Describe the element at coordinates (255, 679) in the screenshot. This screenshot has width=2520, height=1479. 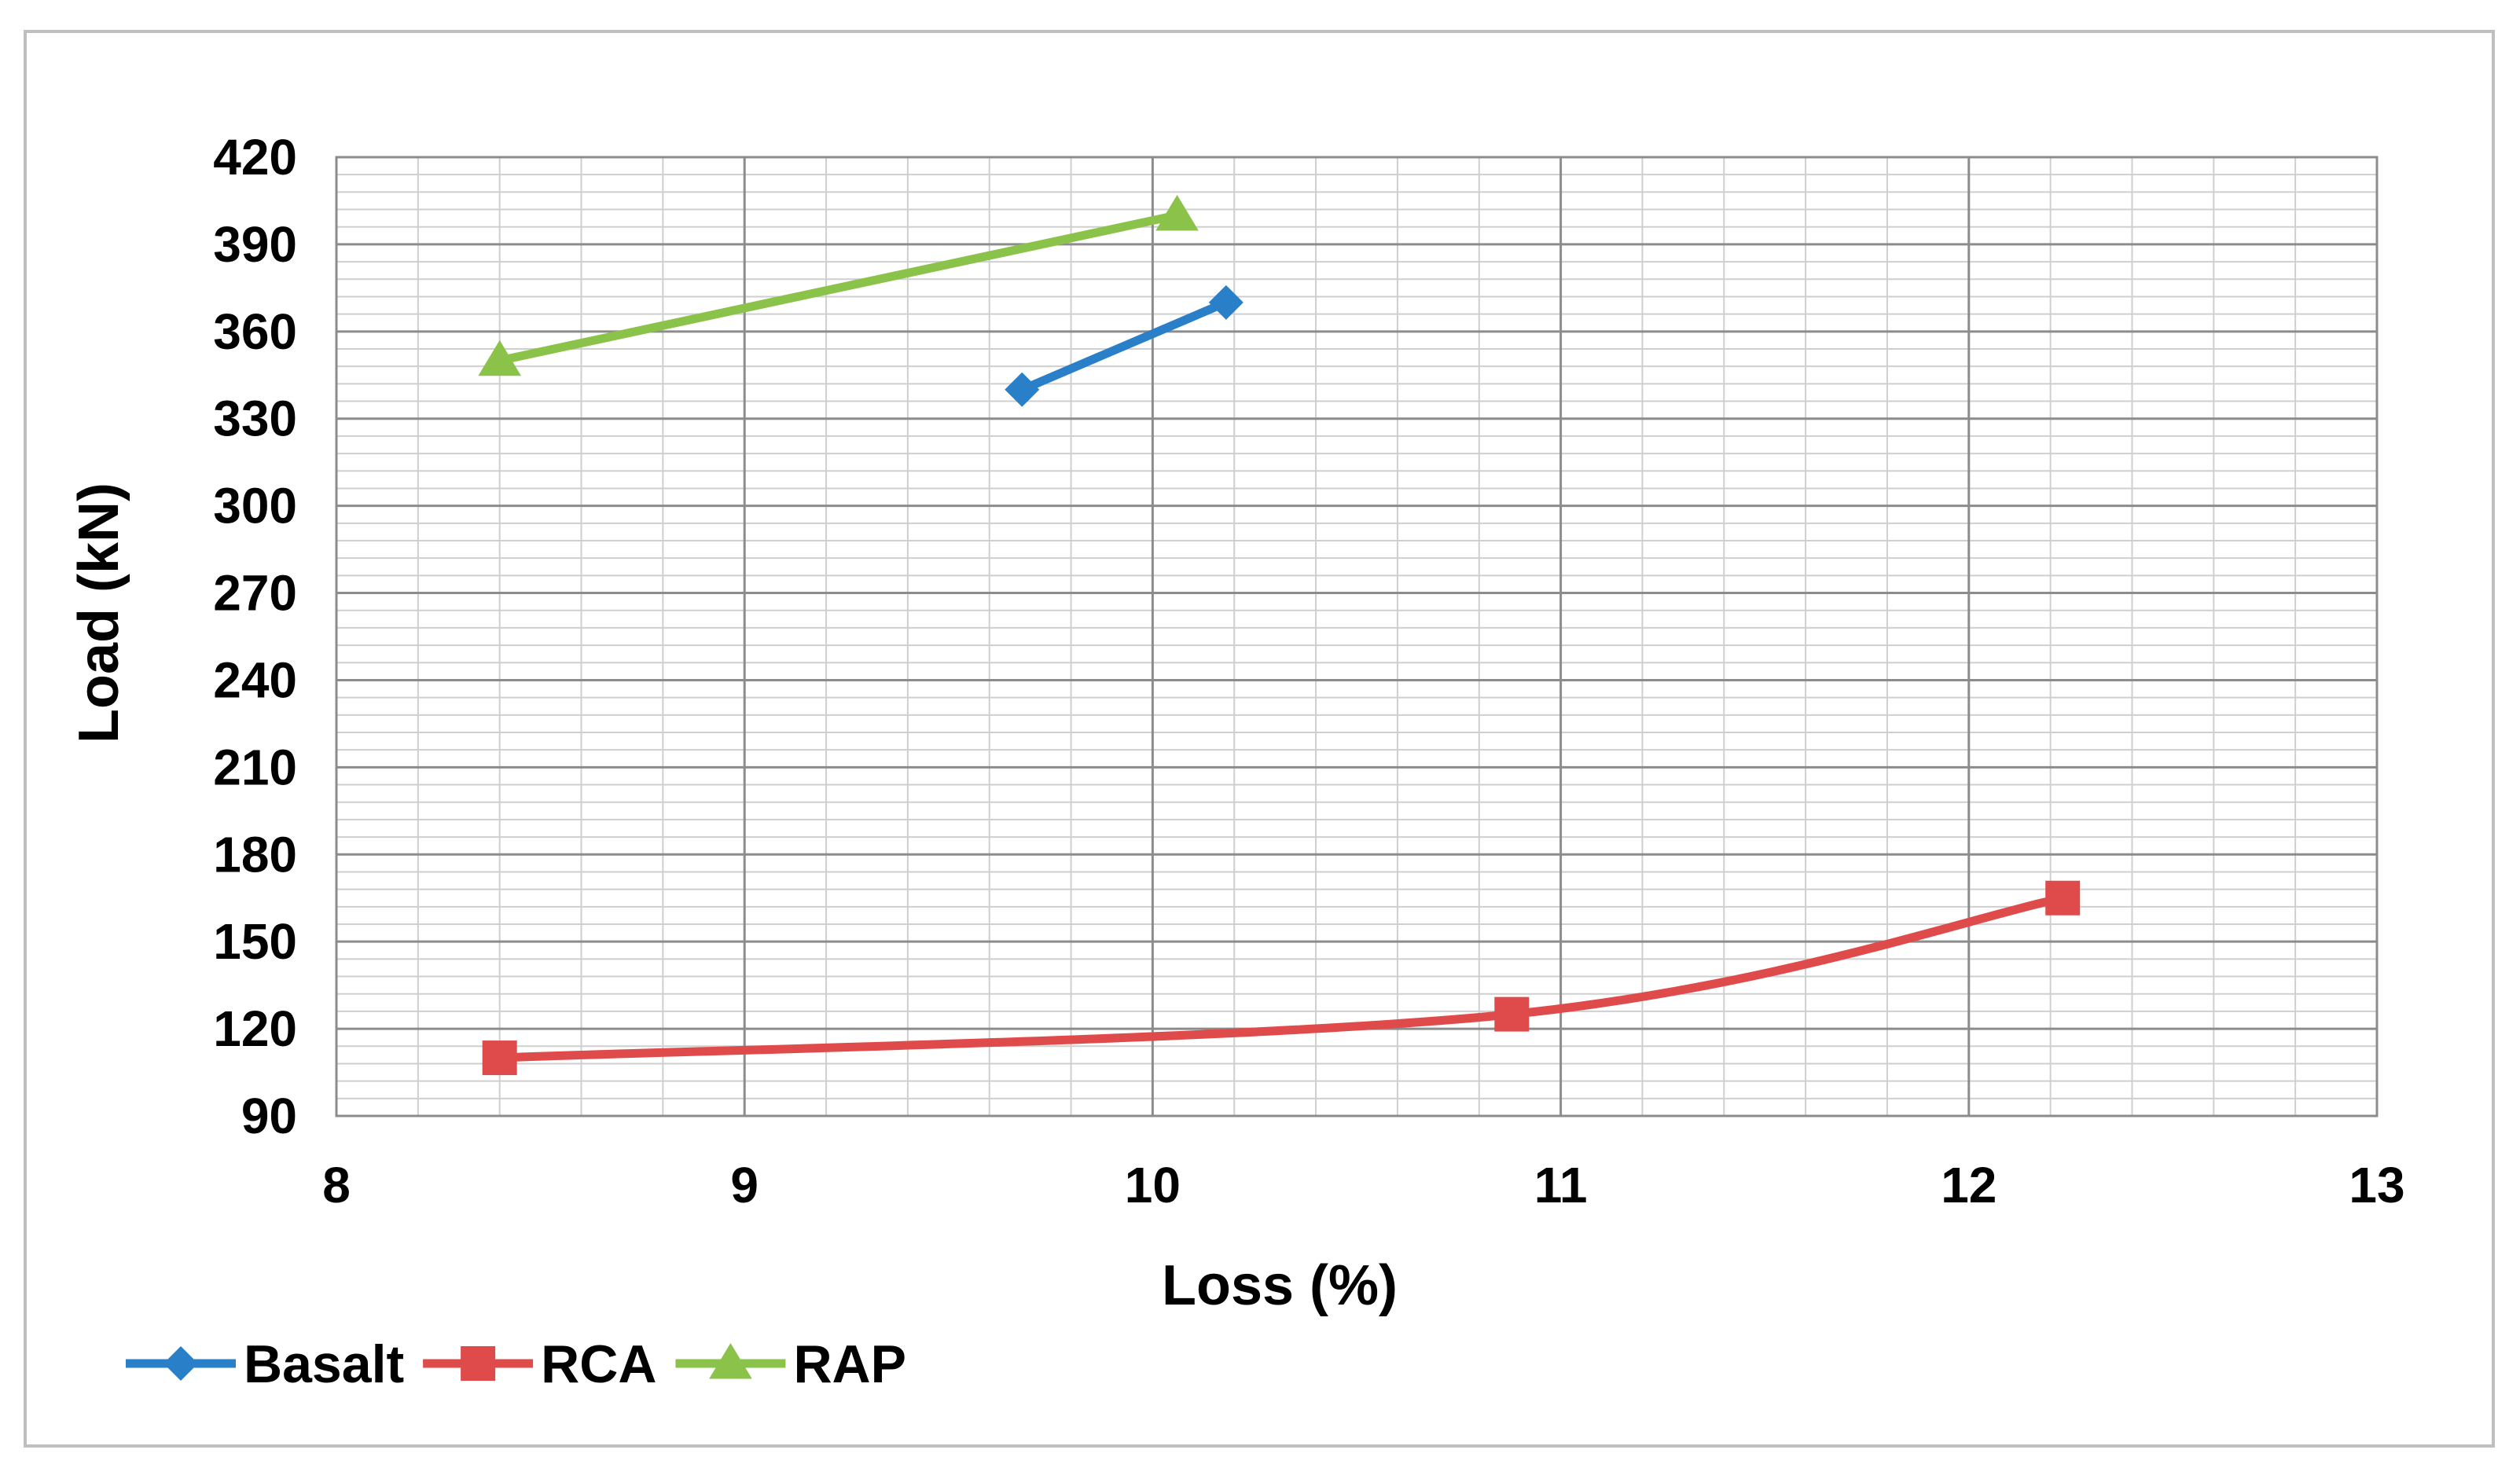
I see `y-tick-label: 240` at that location.